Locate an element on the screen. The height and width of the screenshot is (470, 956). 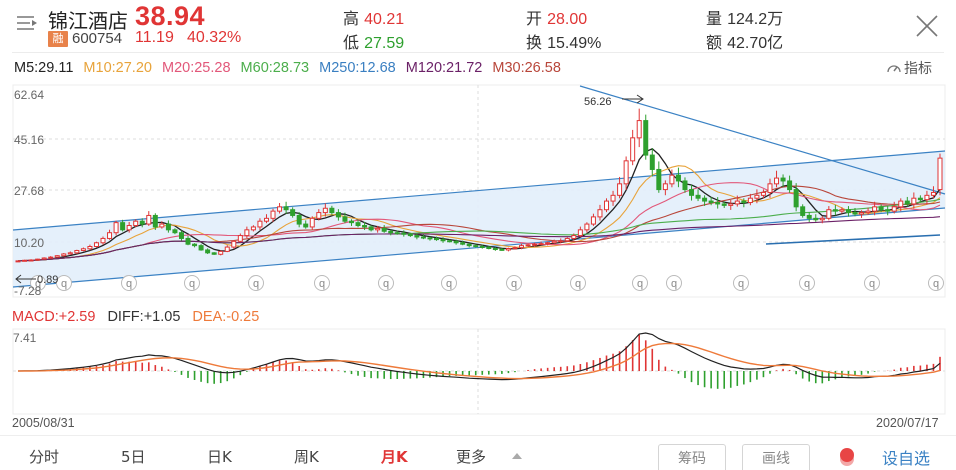
axis-label-4: 10.20 is located at coordinates (29, 243).